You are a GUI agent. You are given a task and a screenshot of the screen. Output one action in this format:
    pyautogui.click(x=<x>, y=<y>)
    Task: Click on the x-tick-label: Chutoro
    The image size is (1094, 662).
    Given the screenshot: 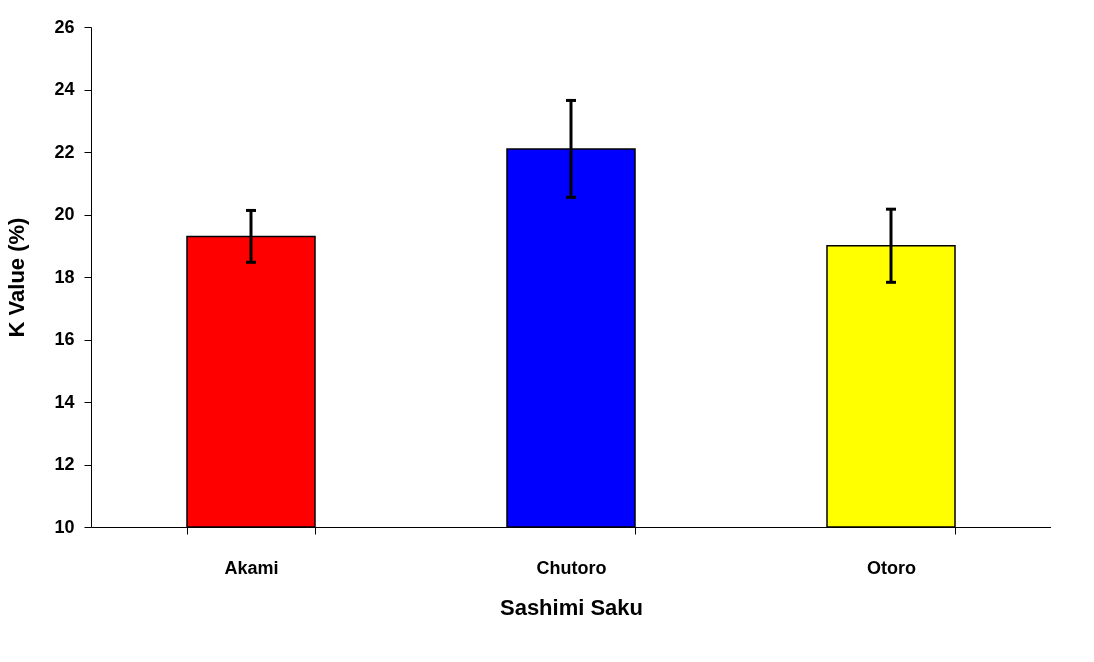 What is the action you would take?
    pyautogui.click(x=571, y=567)
    